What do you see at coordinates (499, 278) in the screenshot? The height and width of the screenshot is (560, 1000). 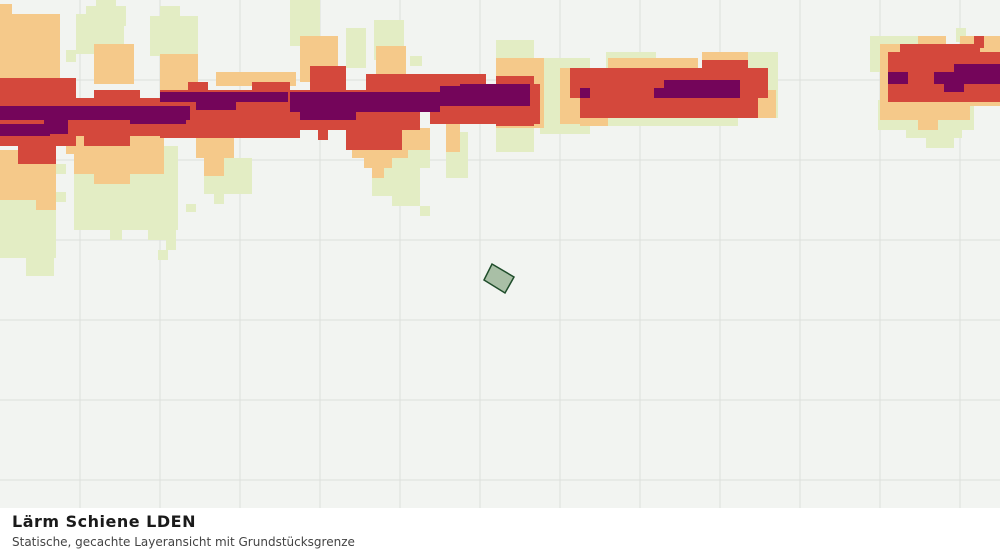 I see `parcel-boundary` at bounding box center [499, 278].